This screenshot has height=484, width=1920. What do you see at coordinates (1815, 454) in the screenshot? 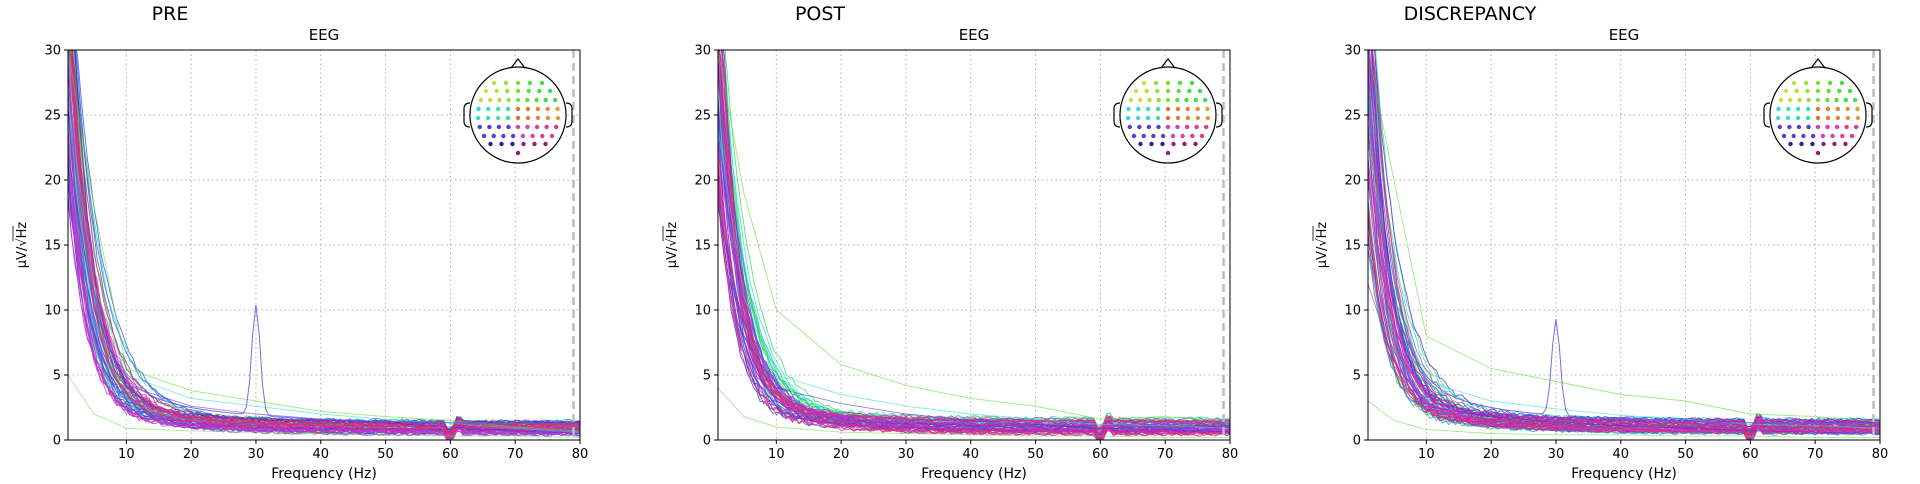
I see `x-tick-label: 70` at bounding box center [1815, 454].